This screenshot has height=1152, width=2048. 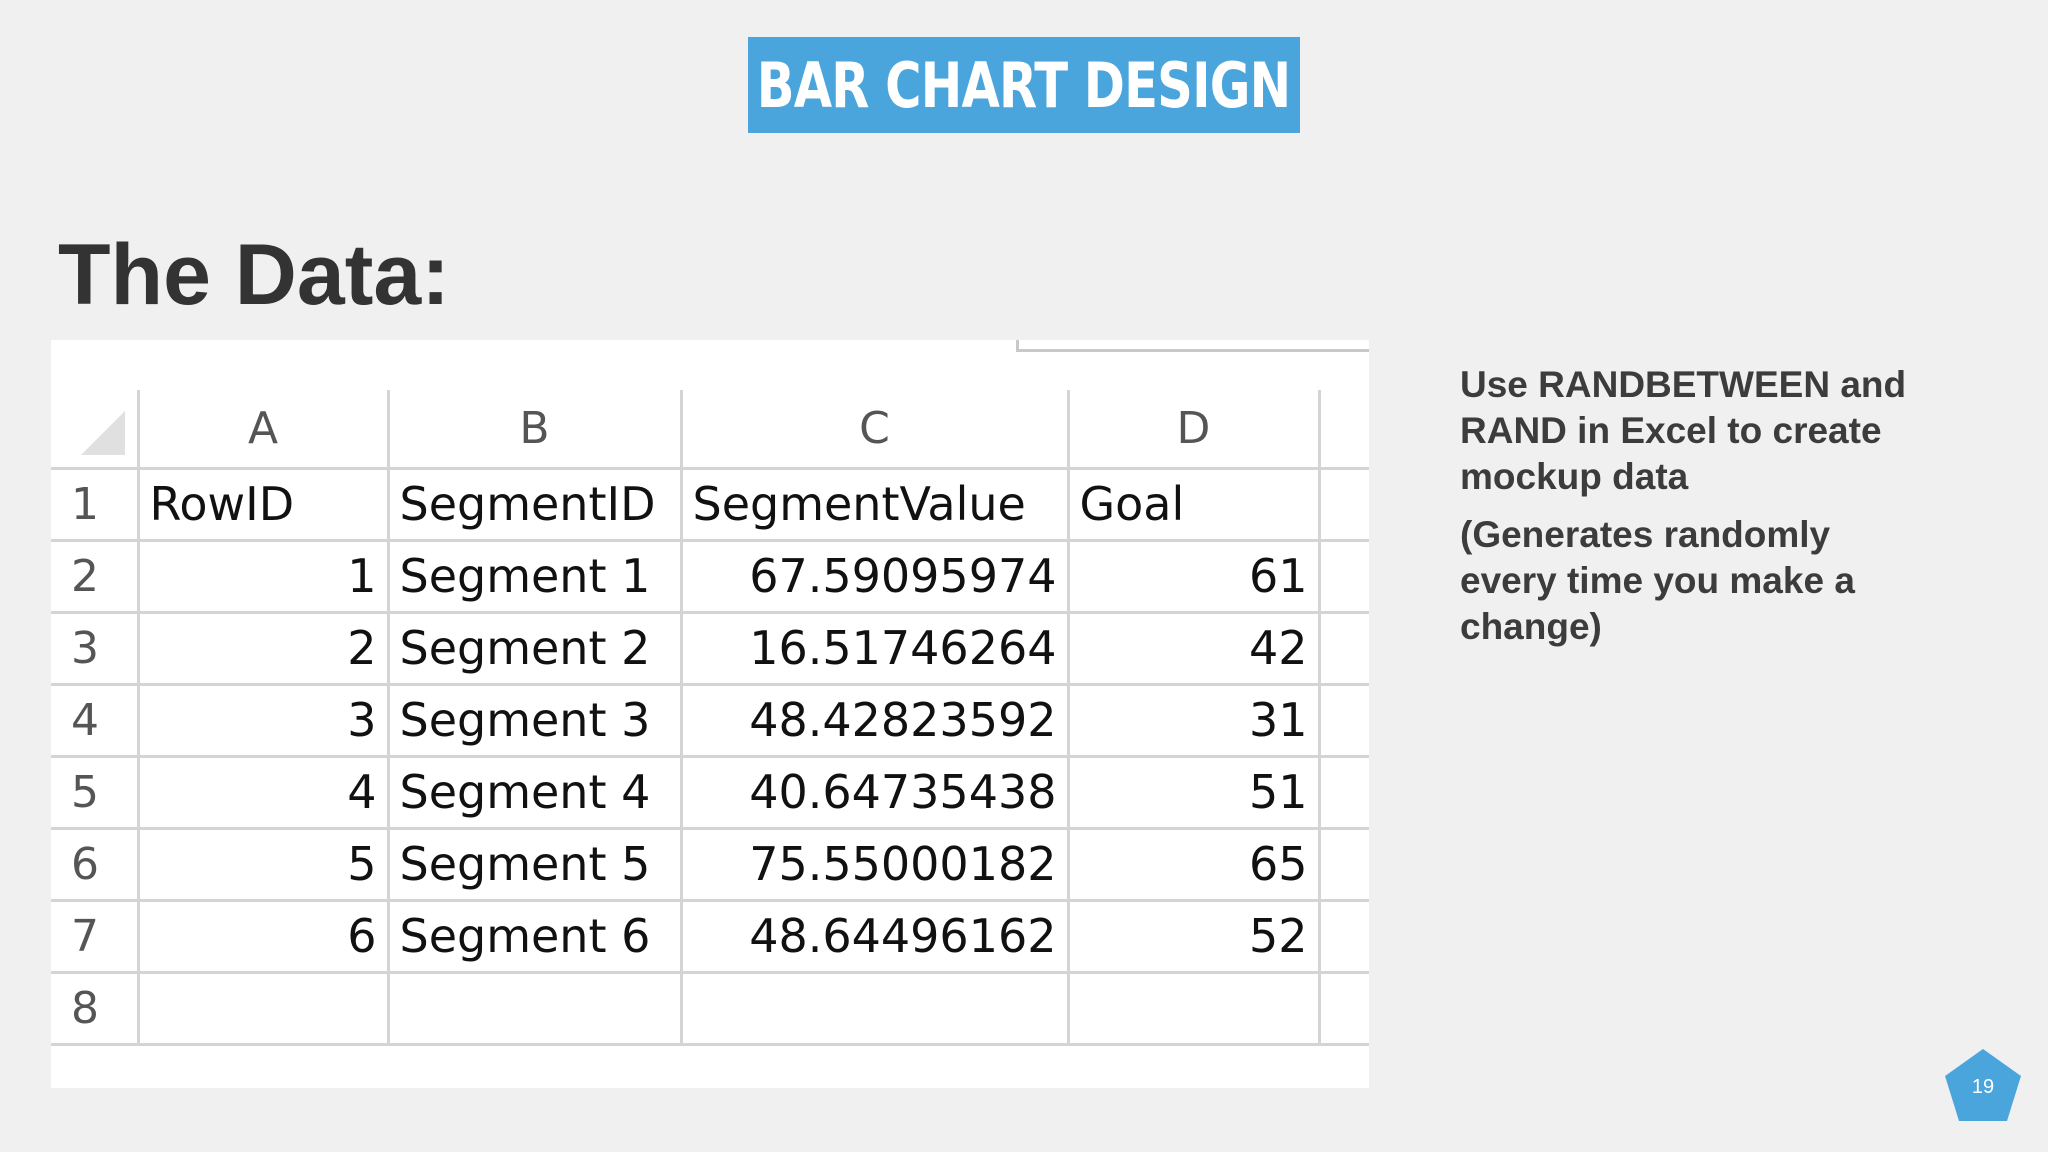 What do you see at coordinates (263, 648) in the screenshot?
I see `cell: 2` at bounding box center [263, 648].